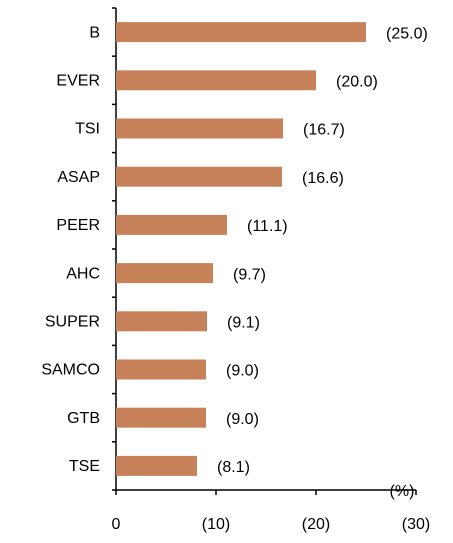 Image resolution: width=453 pixels, height=543 pixels. I want to click on unit-label: (%), so click(402, 491).